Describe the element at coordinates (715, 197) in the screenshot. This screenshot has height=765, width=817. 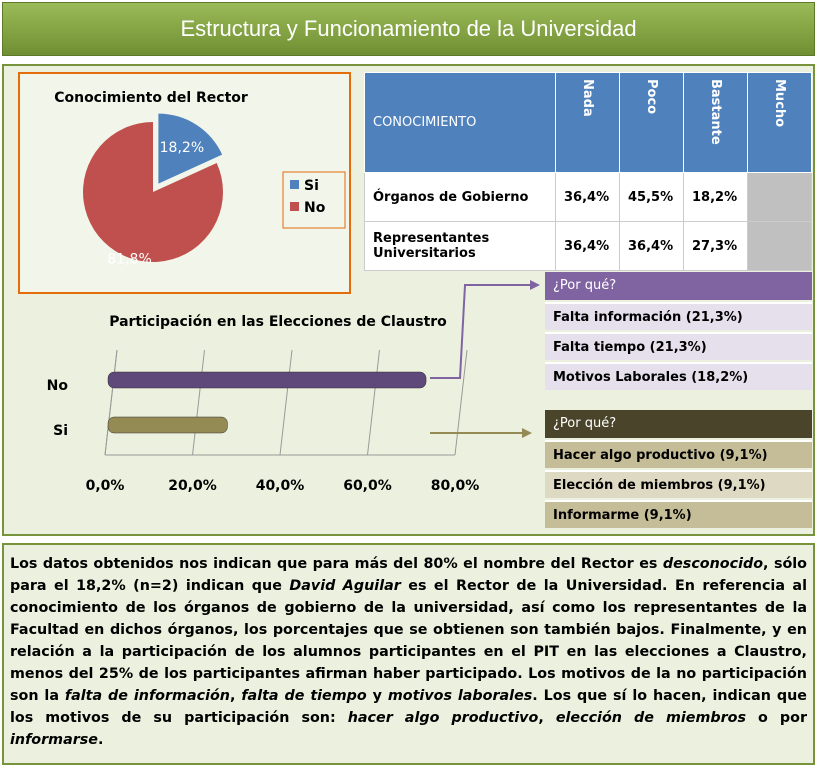
I see `cell: 18,2%` at that location.